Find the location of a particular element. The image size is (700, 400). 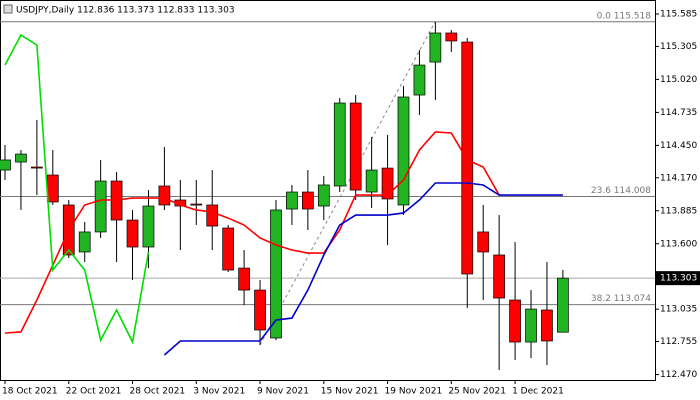

x-tick-label: 15 Nov 2021 is located at coordinates (350, 392).